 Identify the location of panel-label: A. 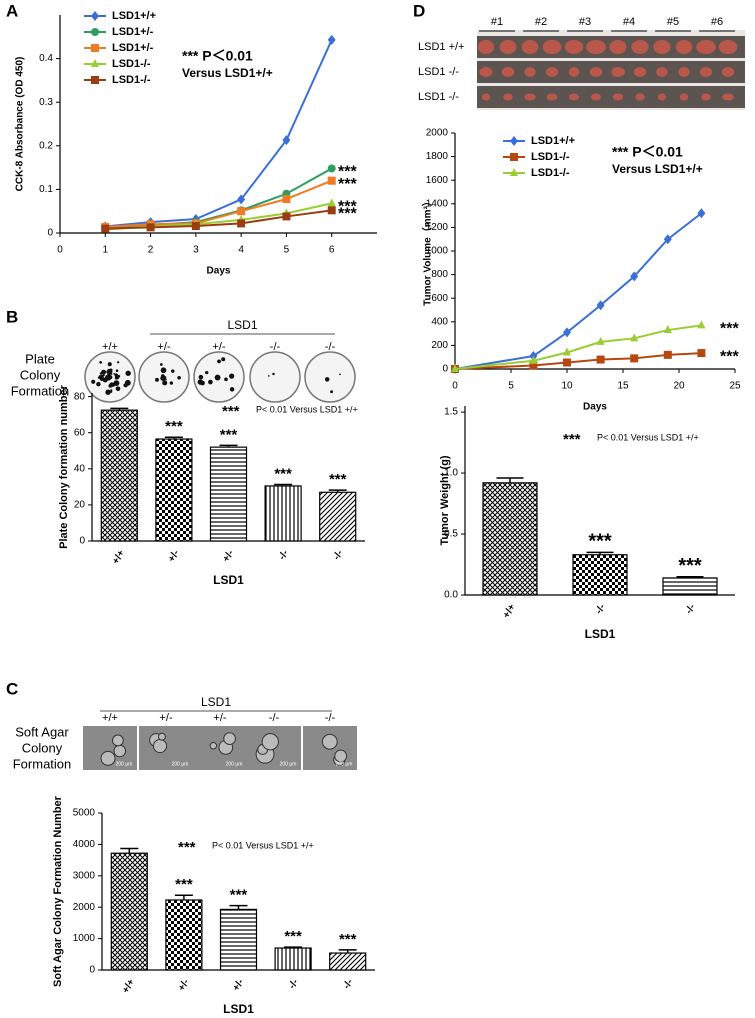
(12, 10).